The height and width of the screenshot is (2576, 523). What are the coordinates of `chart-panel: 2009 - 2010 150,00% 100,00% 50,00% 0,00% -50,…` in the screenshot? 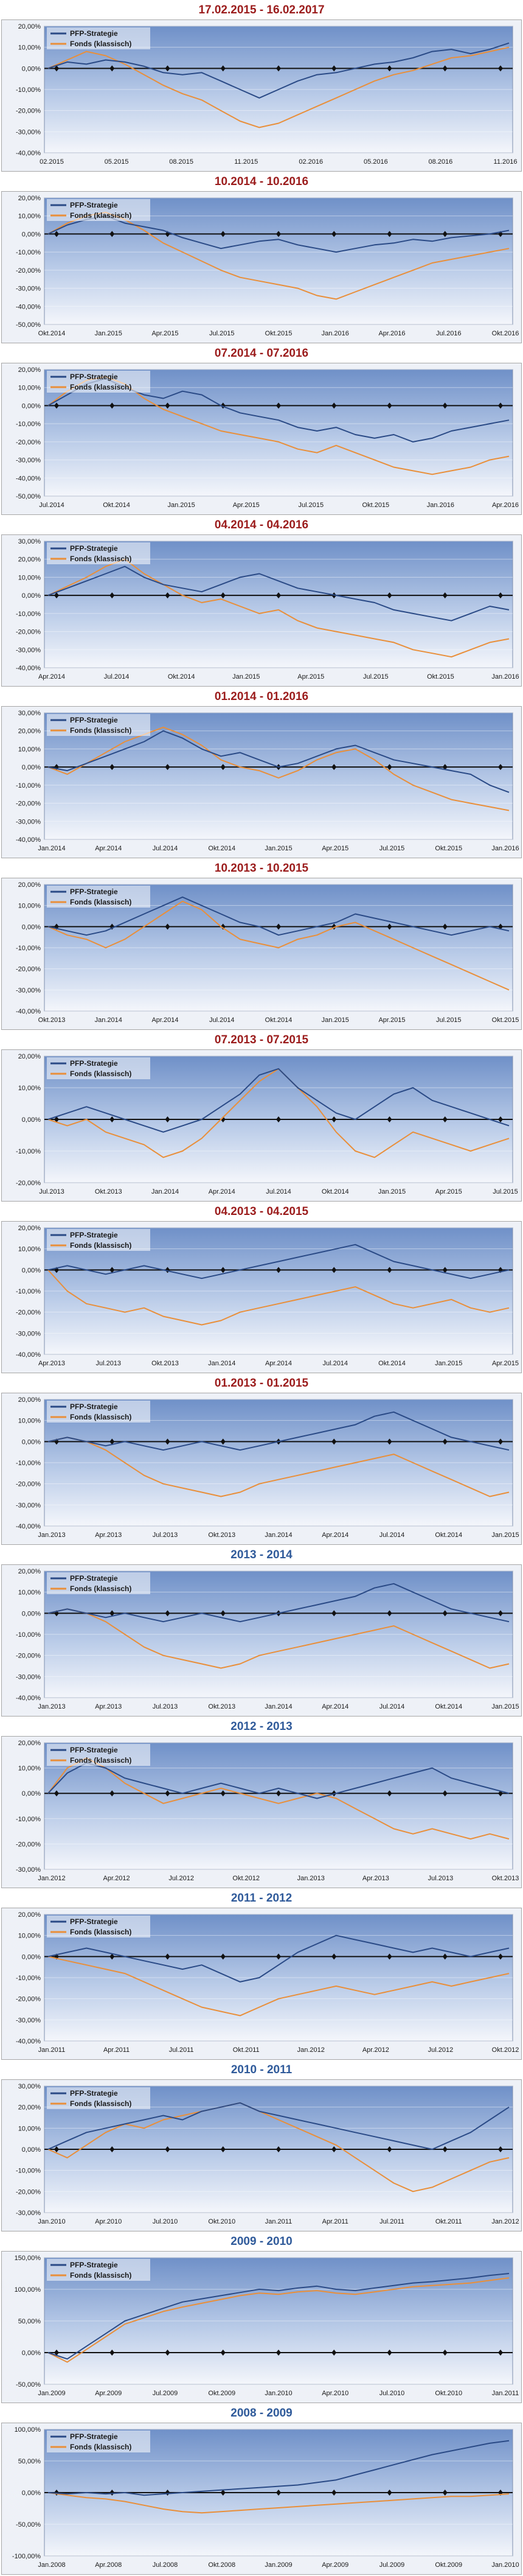 It's located at (261, 2319).